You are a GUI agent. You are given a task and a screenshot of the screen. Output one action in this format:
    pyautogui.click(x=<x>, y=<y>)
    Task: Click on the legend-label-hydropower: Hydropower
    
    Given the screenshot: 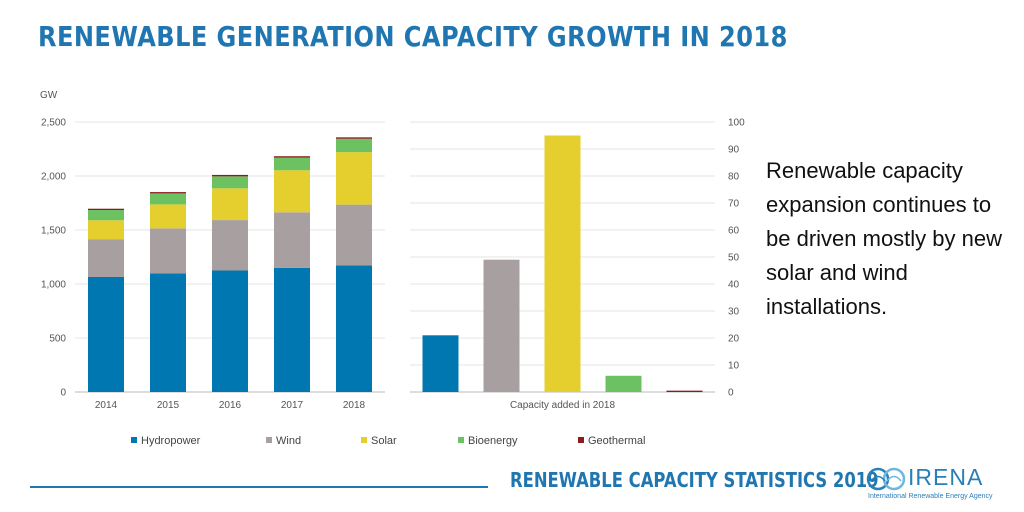 What is the action you would take?
    pyautogui.click(x=171, y=441)
    